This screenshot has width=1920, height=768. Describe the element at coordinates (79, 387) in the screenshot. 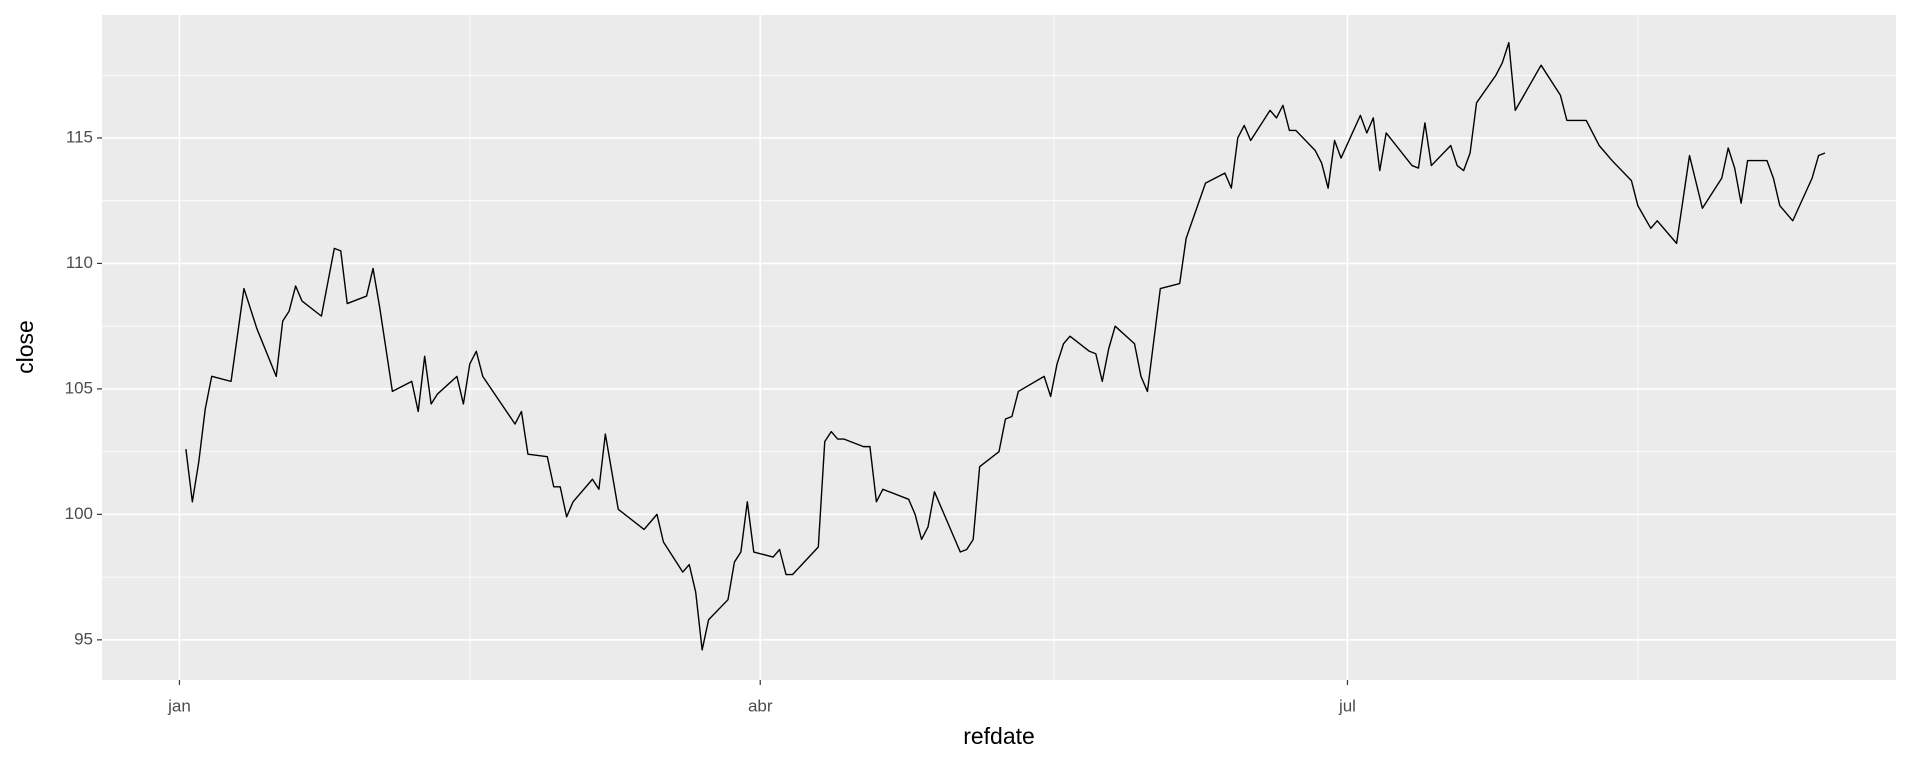

I see `y-tick-label: 105` at that location.